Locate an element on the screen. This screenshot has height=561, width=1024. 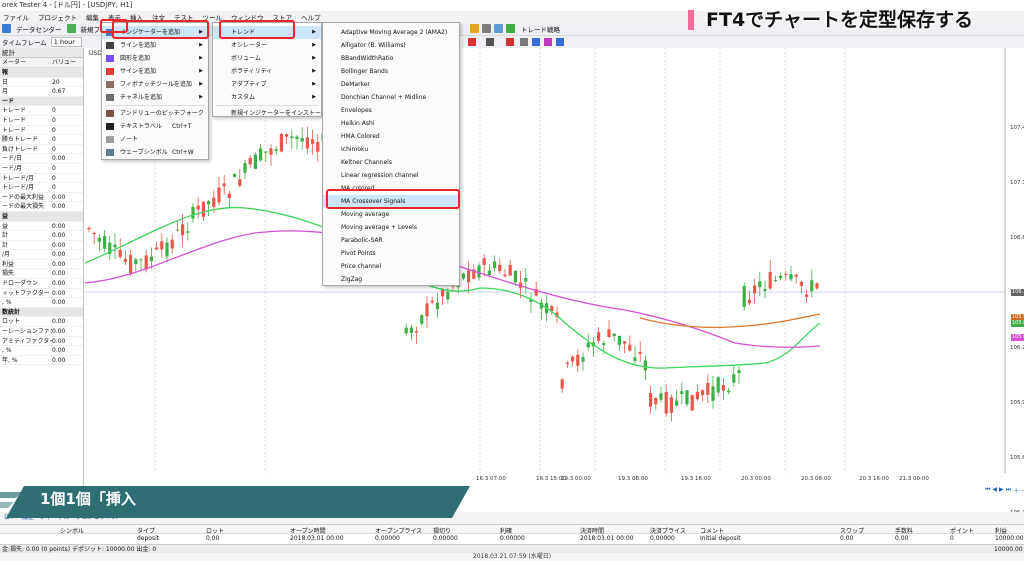
column-header: 利確 is located at coordinates (506, 531).